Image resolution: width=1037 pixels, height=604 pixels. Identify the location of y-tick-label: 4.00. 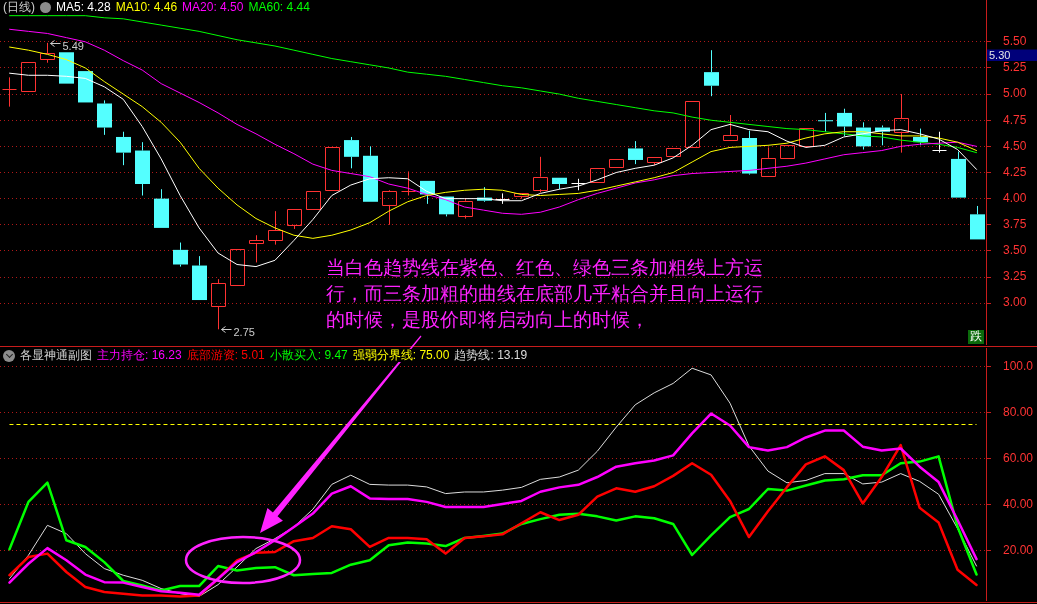
(1015, 197).